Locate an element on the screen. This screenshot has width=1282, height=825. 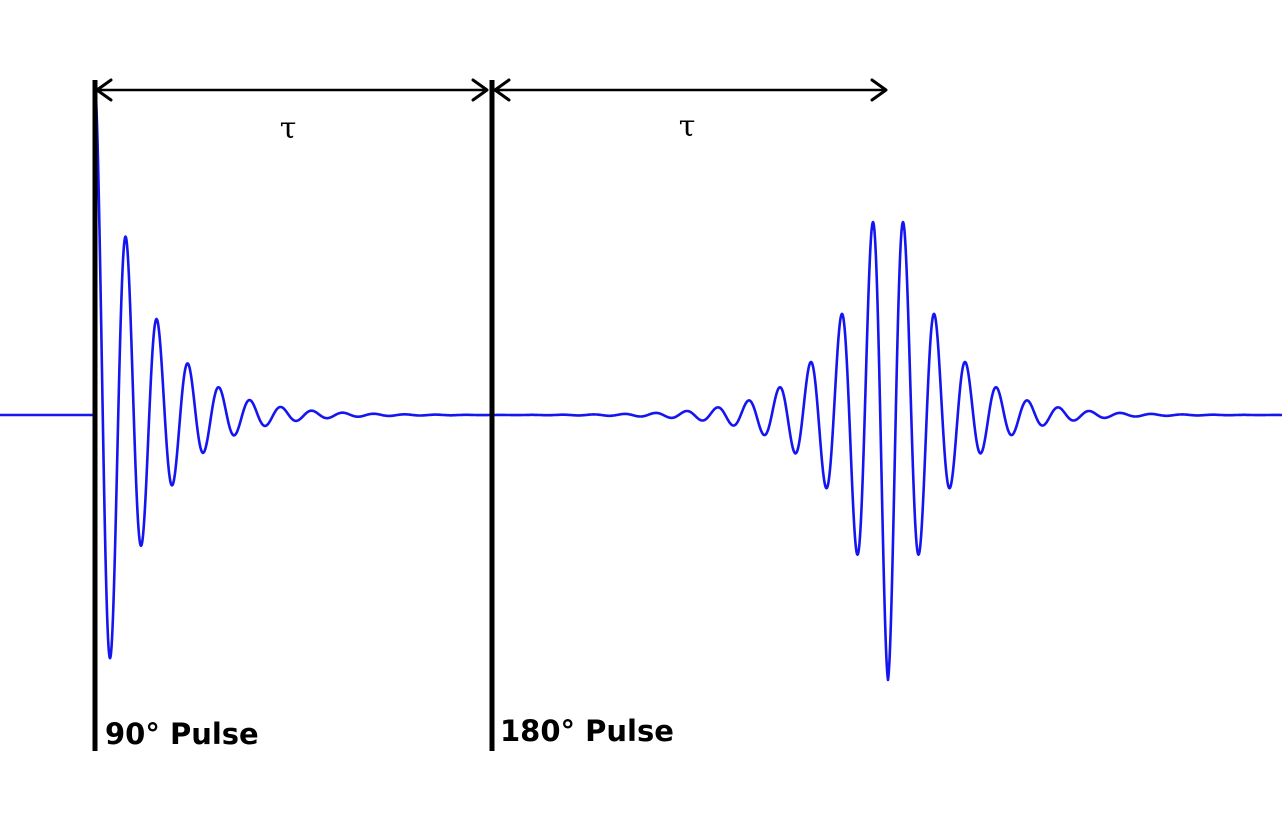
pulse-180-label: 180° Pulse is located at coordinates (587, 731).